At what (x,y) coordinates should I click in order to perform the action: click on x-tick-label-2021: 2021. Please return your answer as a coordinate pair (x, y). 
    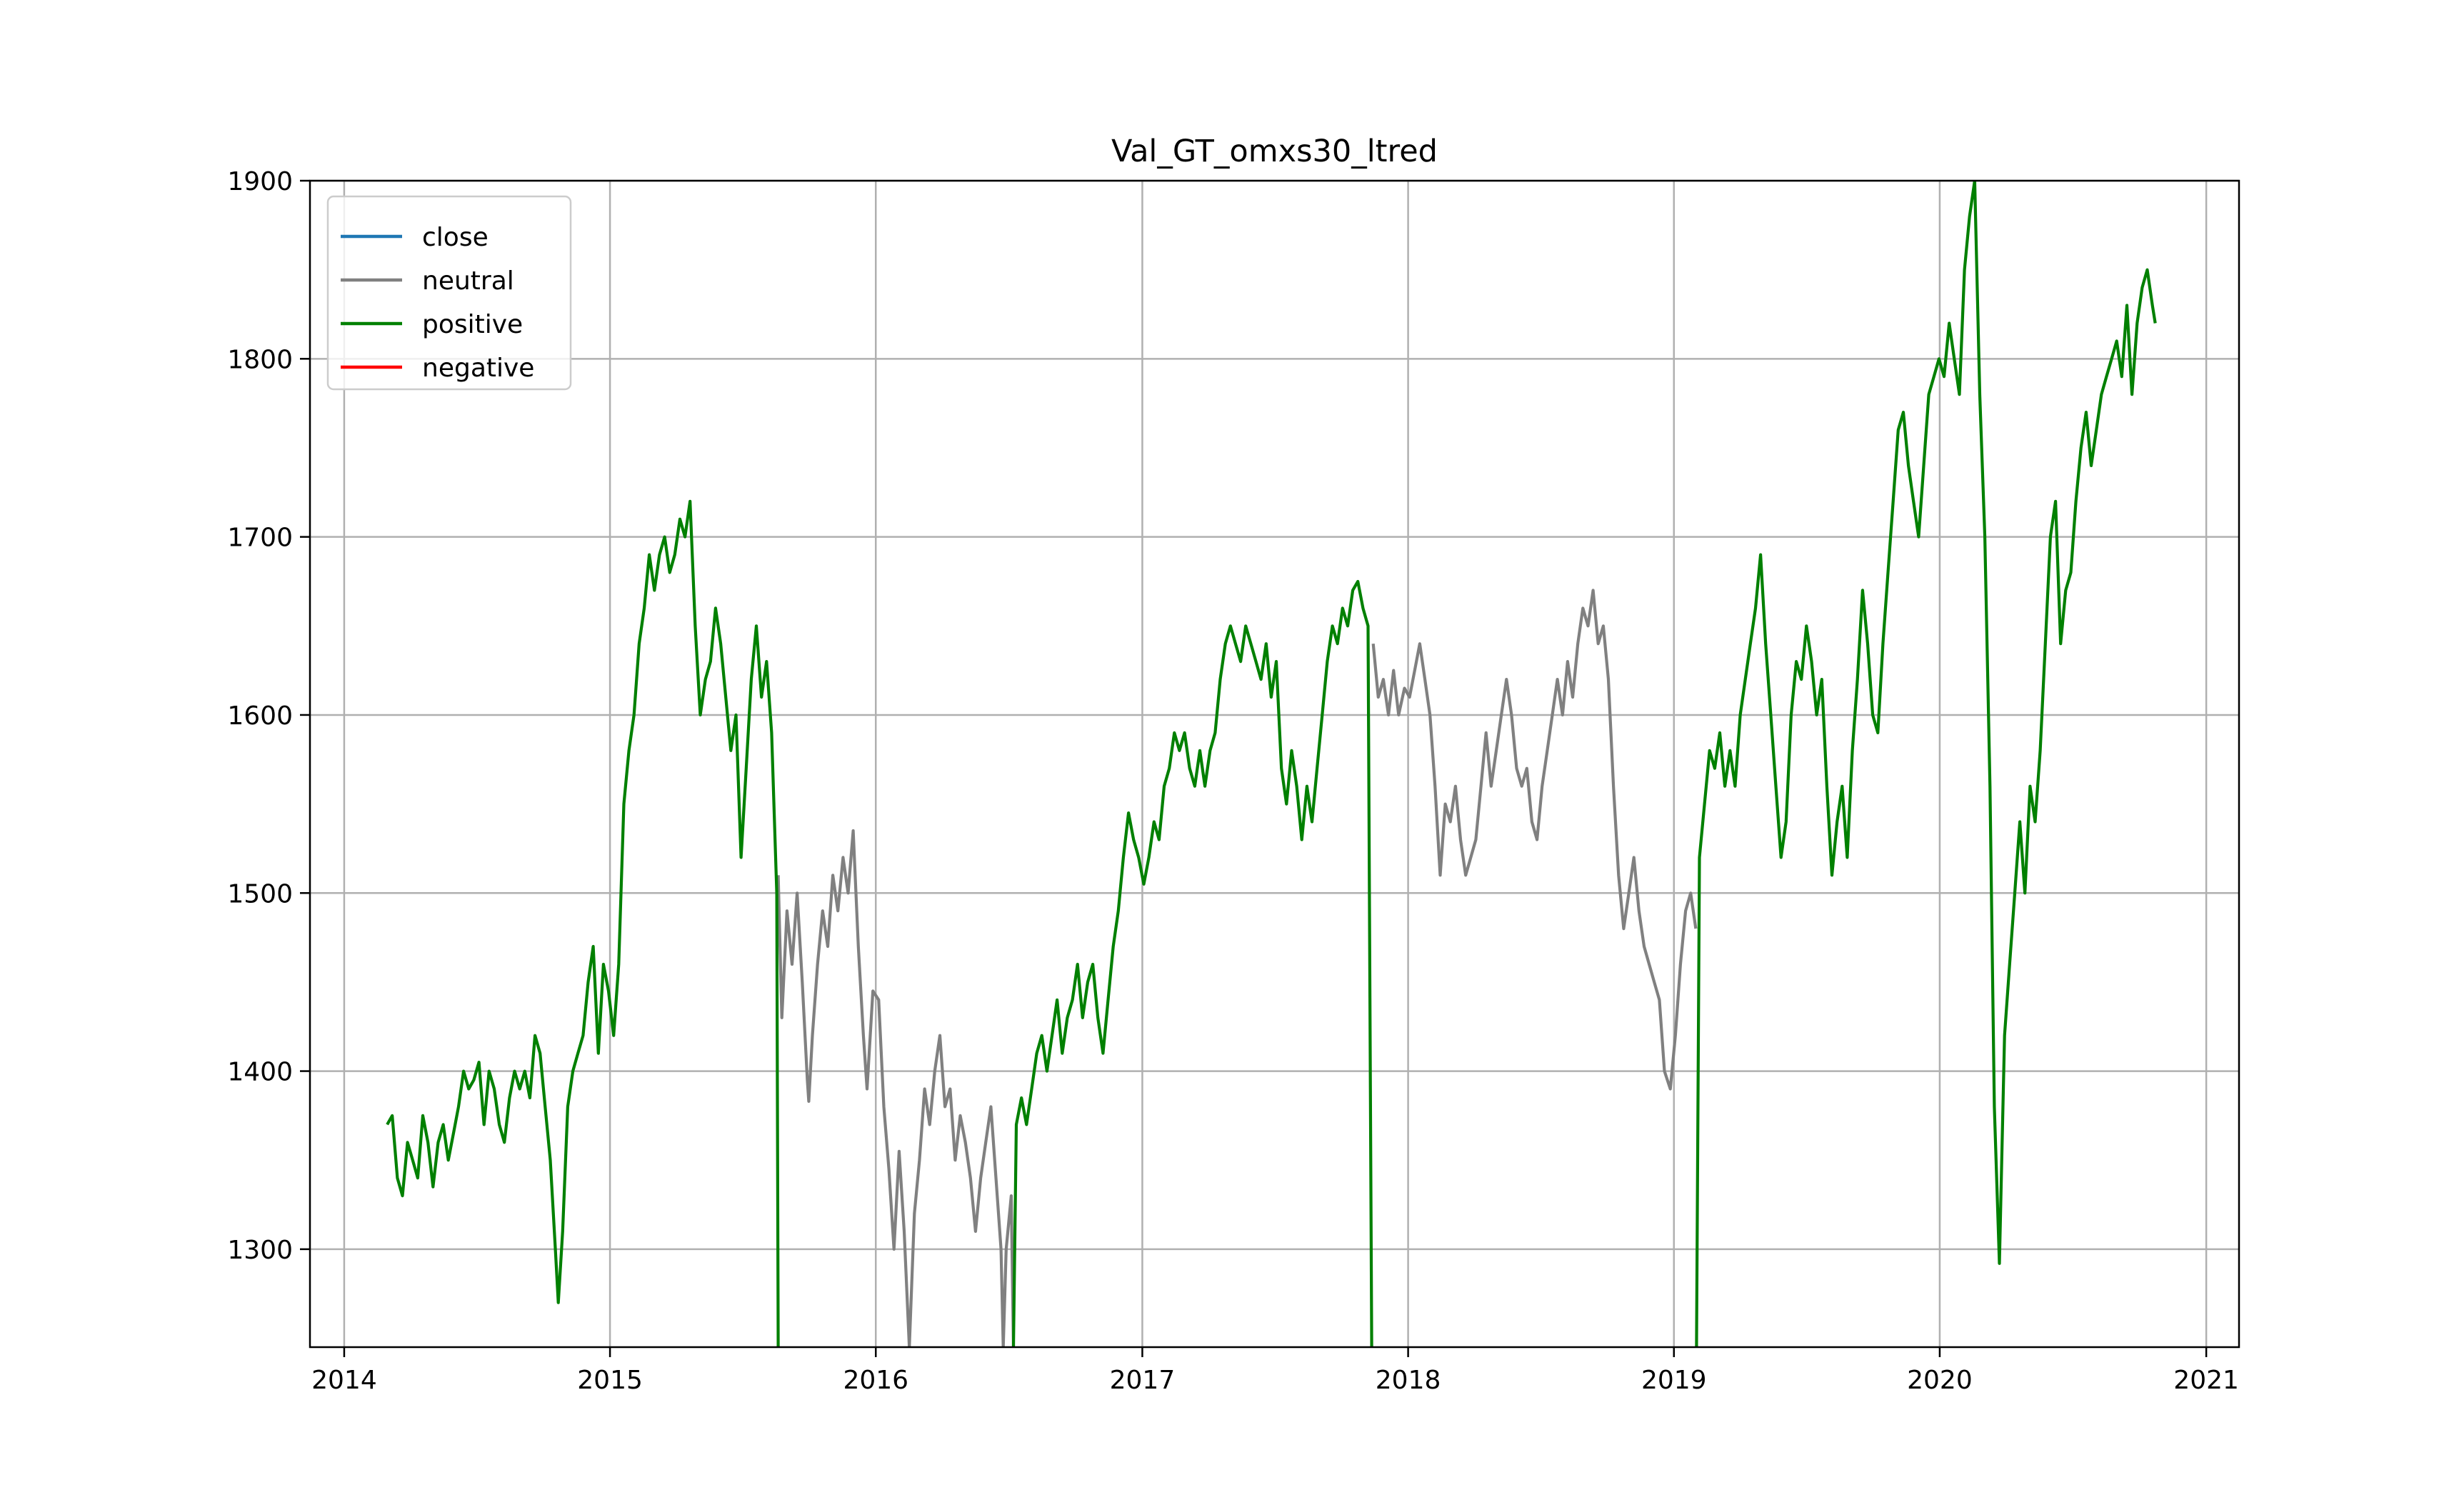
    Looking at the image, I should click on (2206, 1380).